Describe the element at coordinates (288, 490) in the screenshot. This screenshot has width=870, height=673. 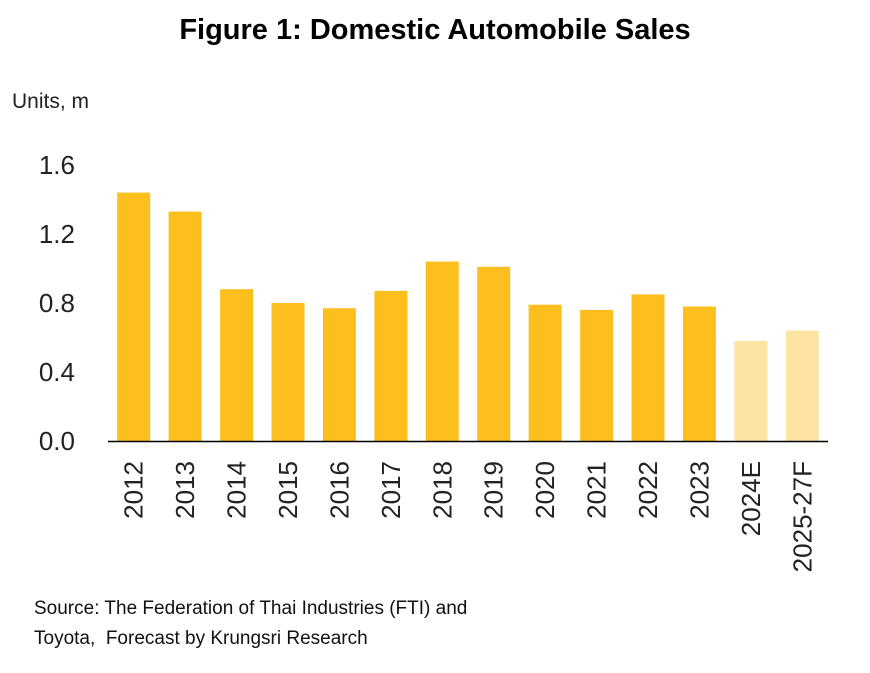
I see `x-tick-label: 2015` at that location.